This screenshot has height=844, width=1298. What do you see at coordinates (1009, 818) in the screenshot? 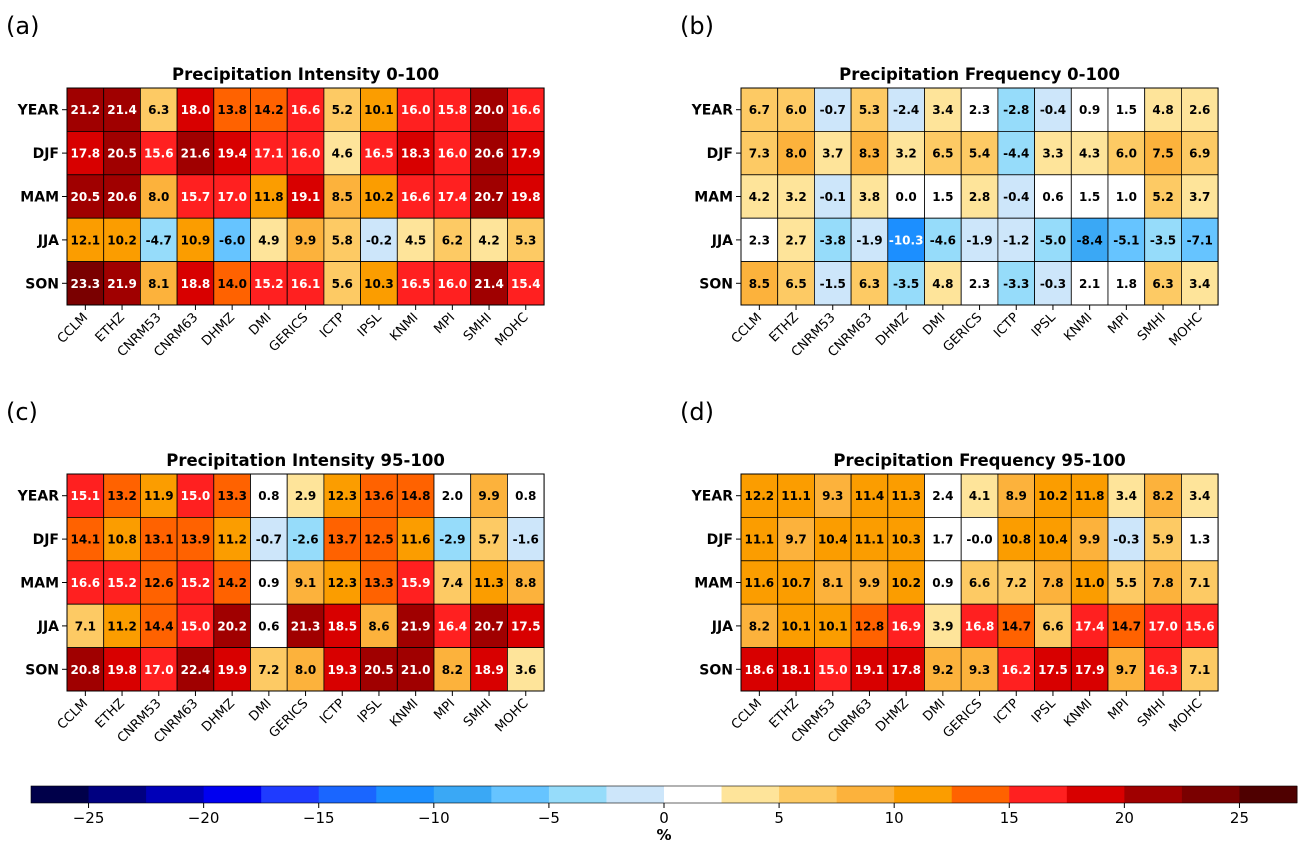
I see `colorbar-tick-label: 15` at bounding box center [1009, 818].